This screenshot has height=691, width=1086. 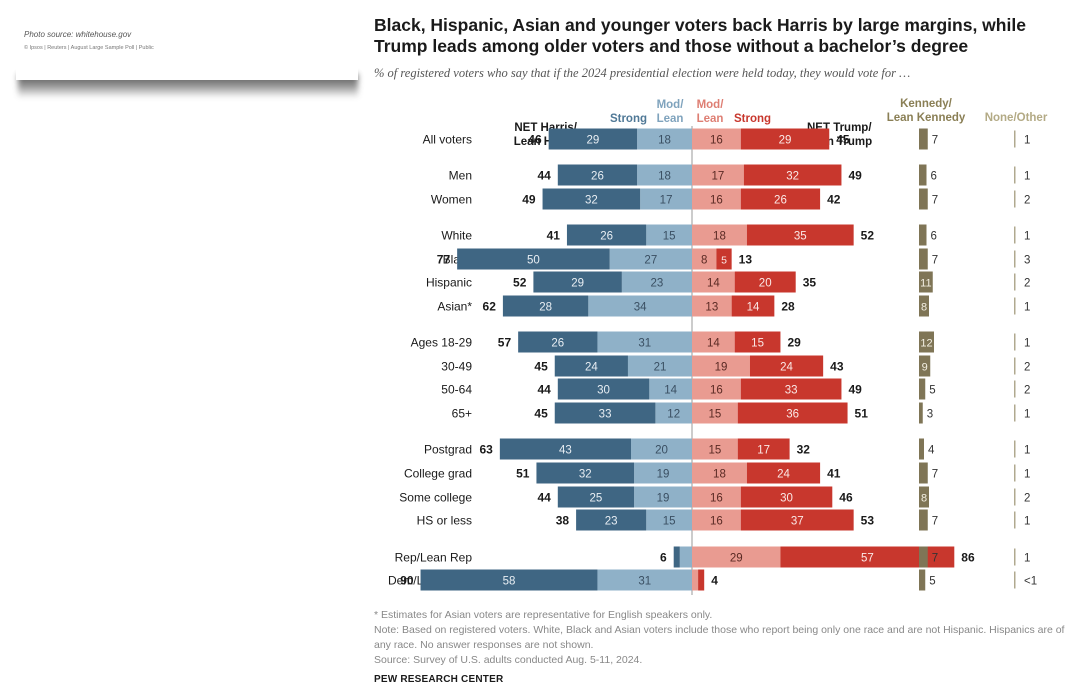 I want to click on label-kennedy-rep-lean-rep: 7, so click(x=935, y=559).